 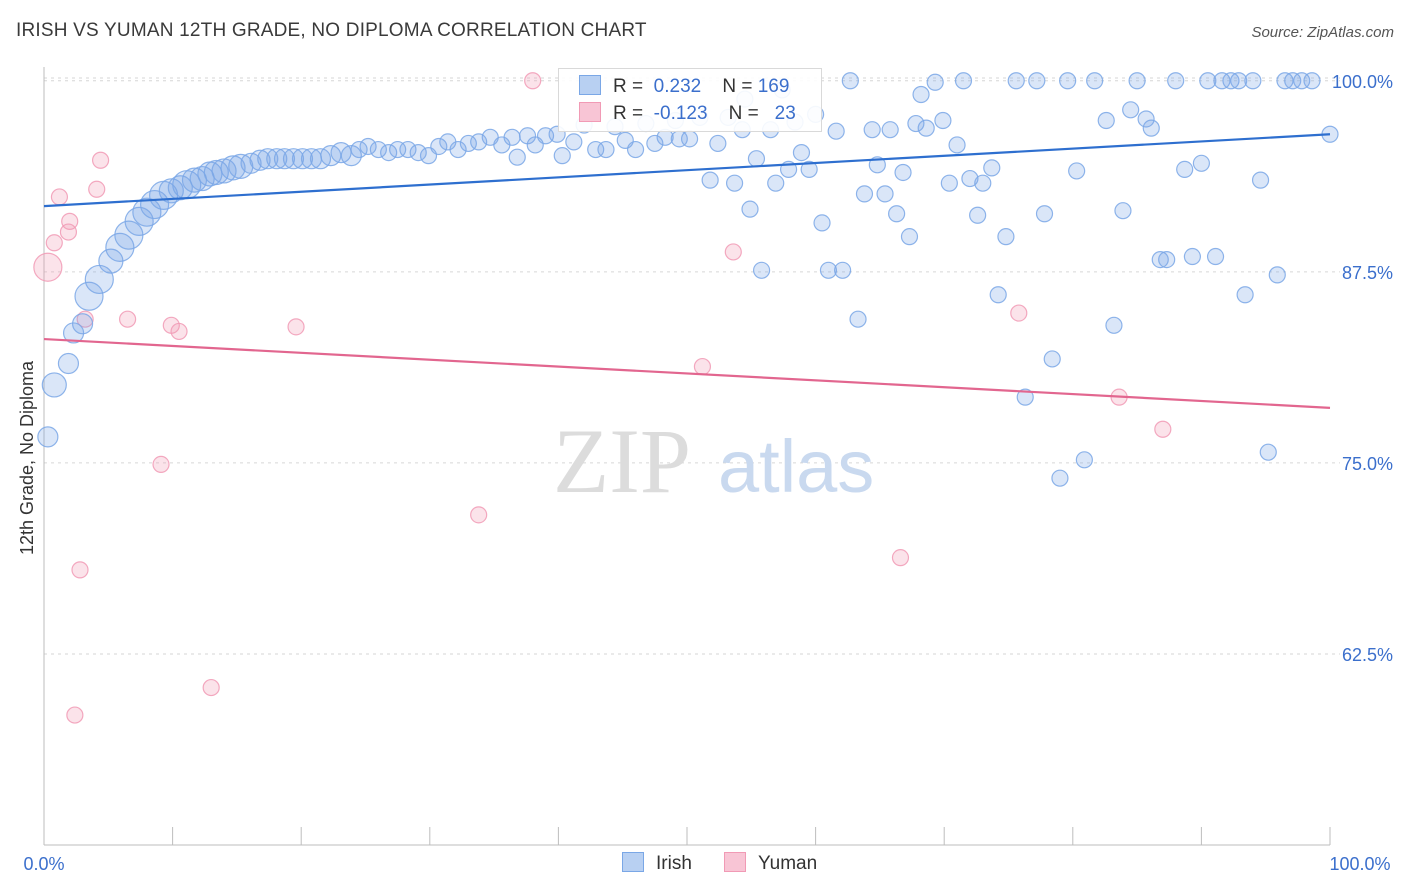 I want to click on y-axis-label: 12th Grade, No Diploma, so click(x=27, y=457).